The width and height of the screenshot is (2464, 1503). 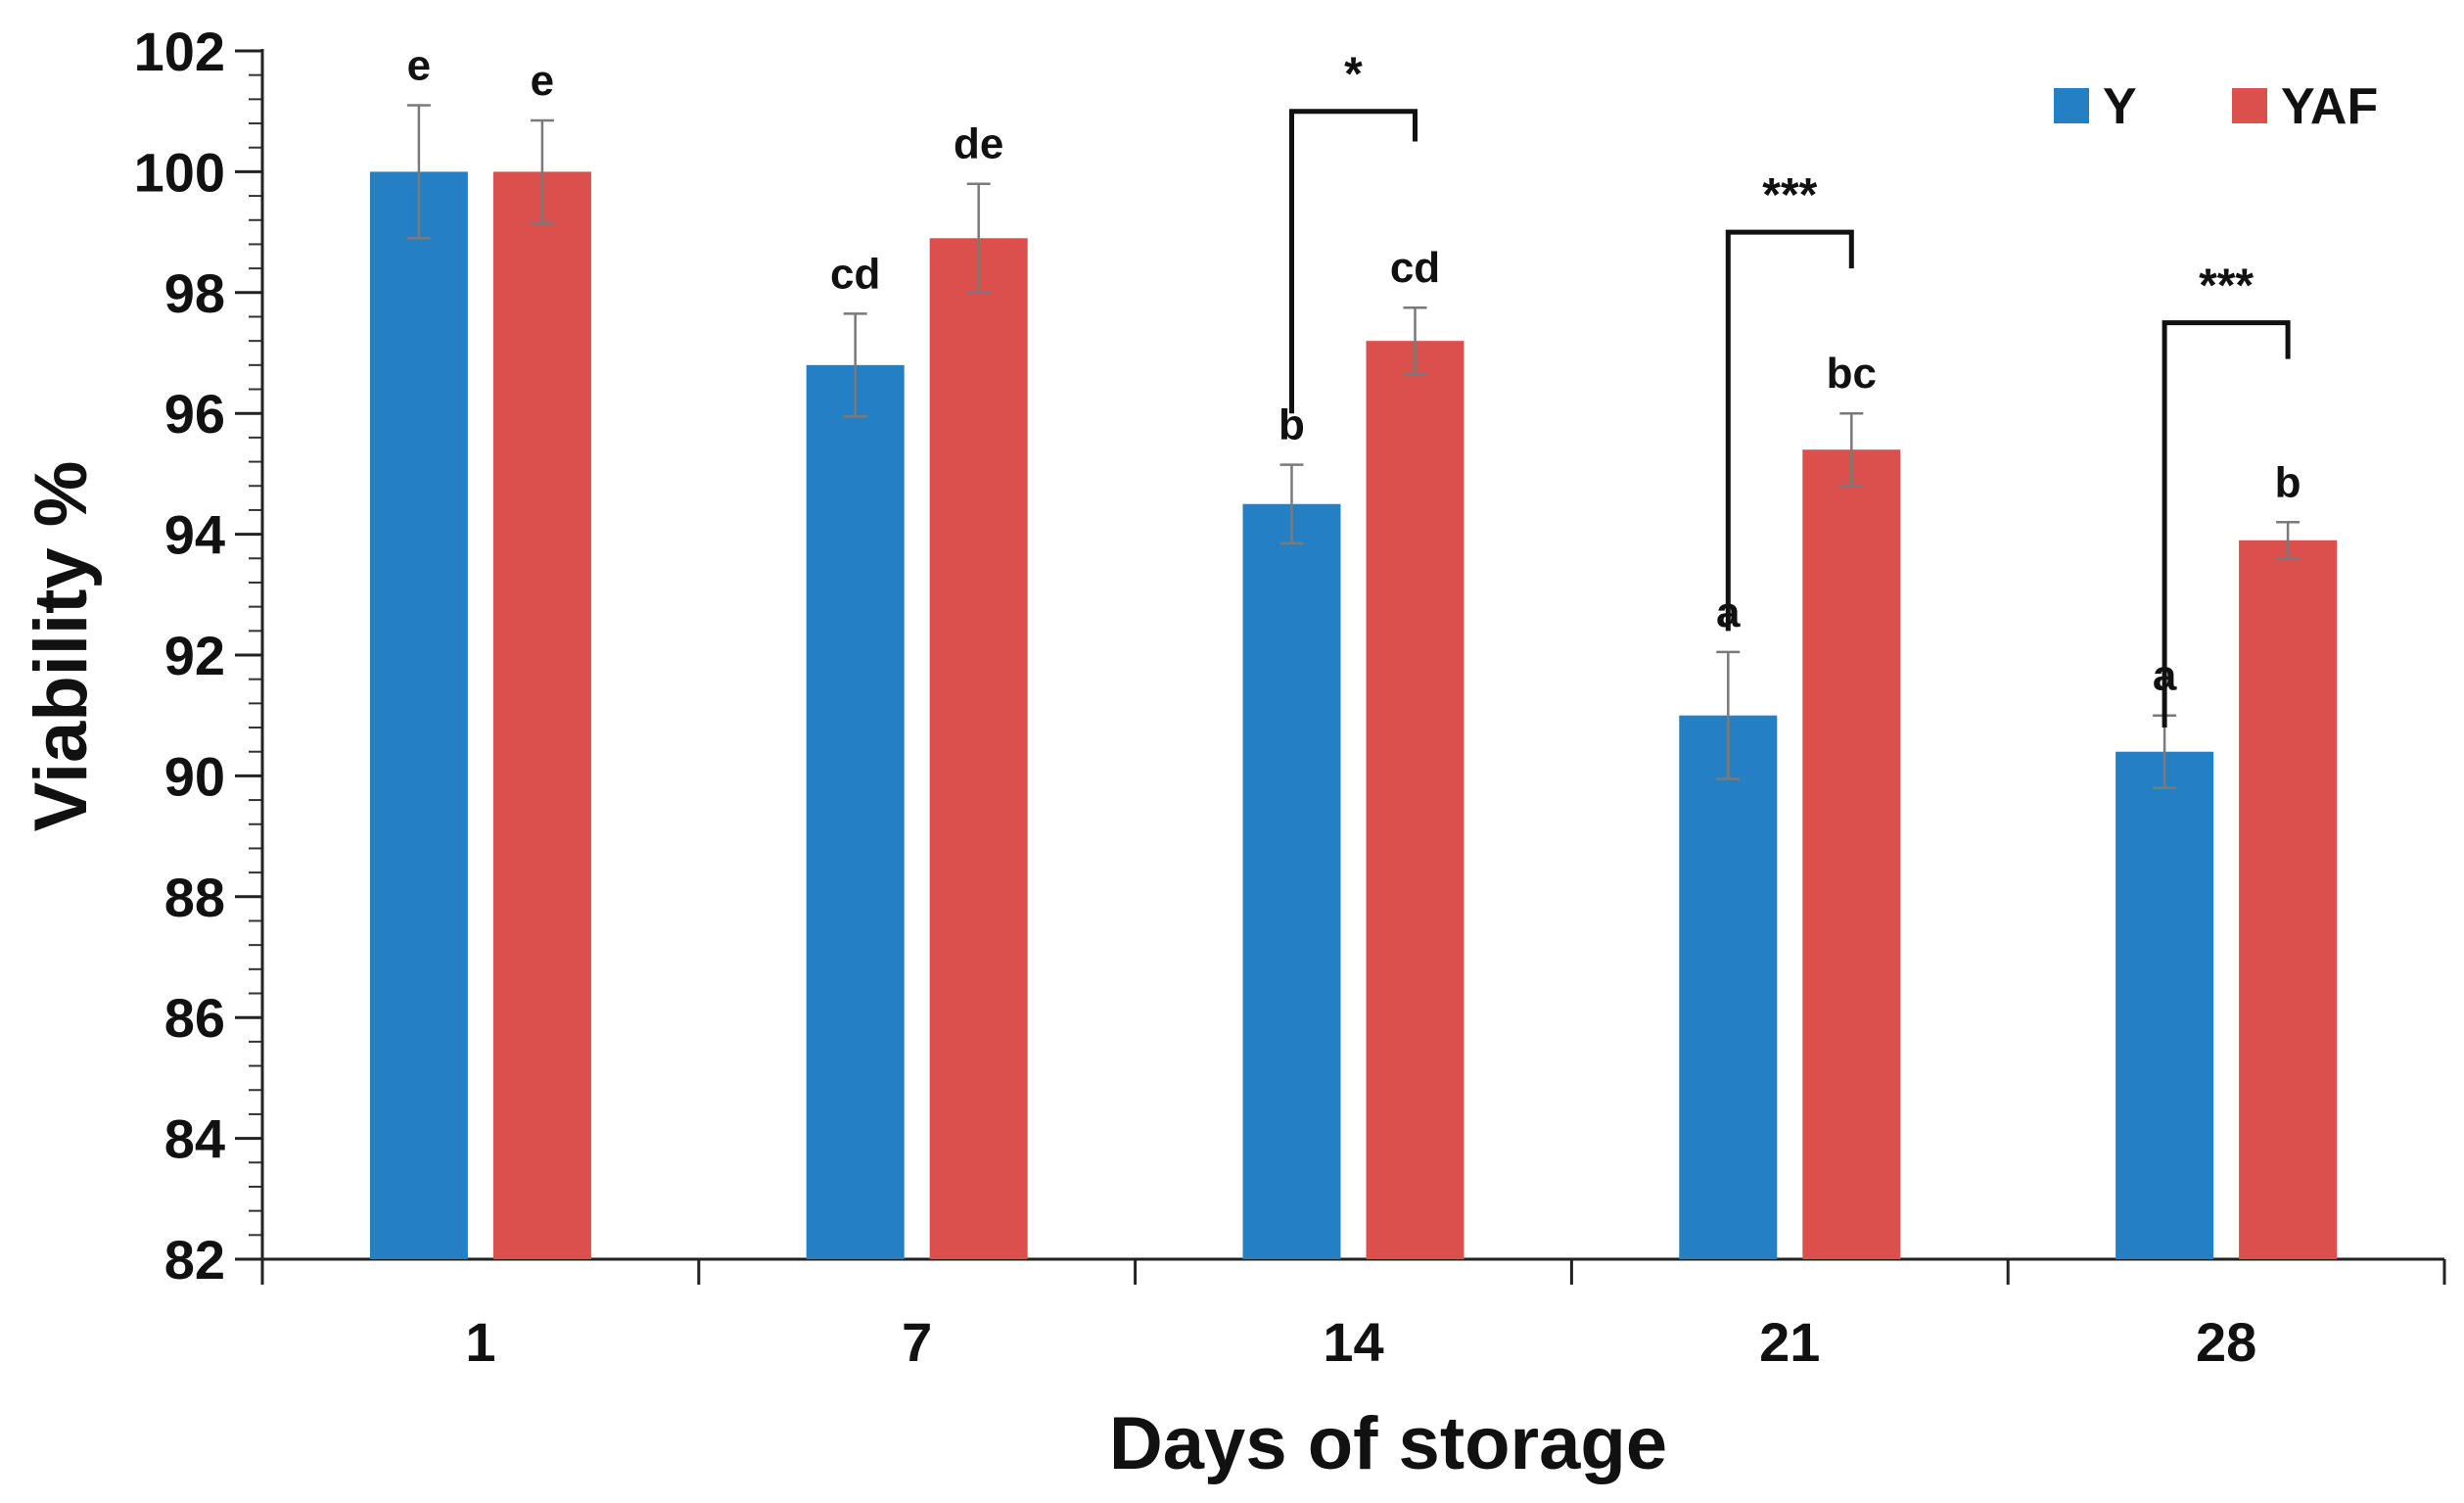 What do you see at coordinates (1852, 374) in the screenshot?
I see `significance-letter: bc` at bounding box center [1852, 374].